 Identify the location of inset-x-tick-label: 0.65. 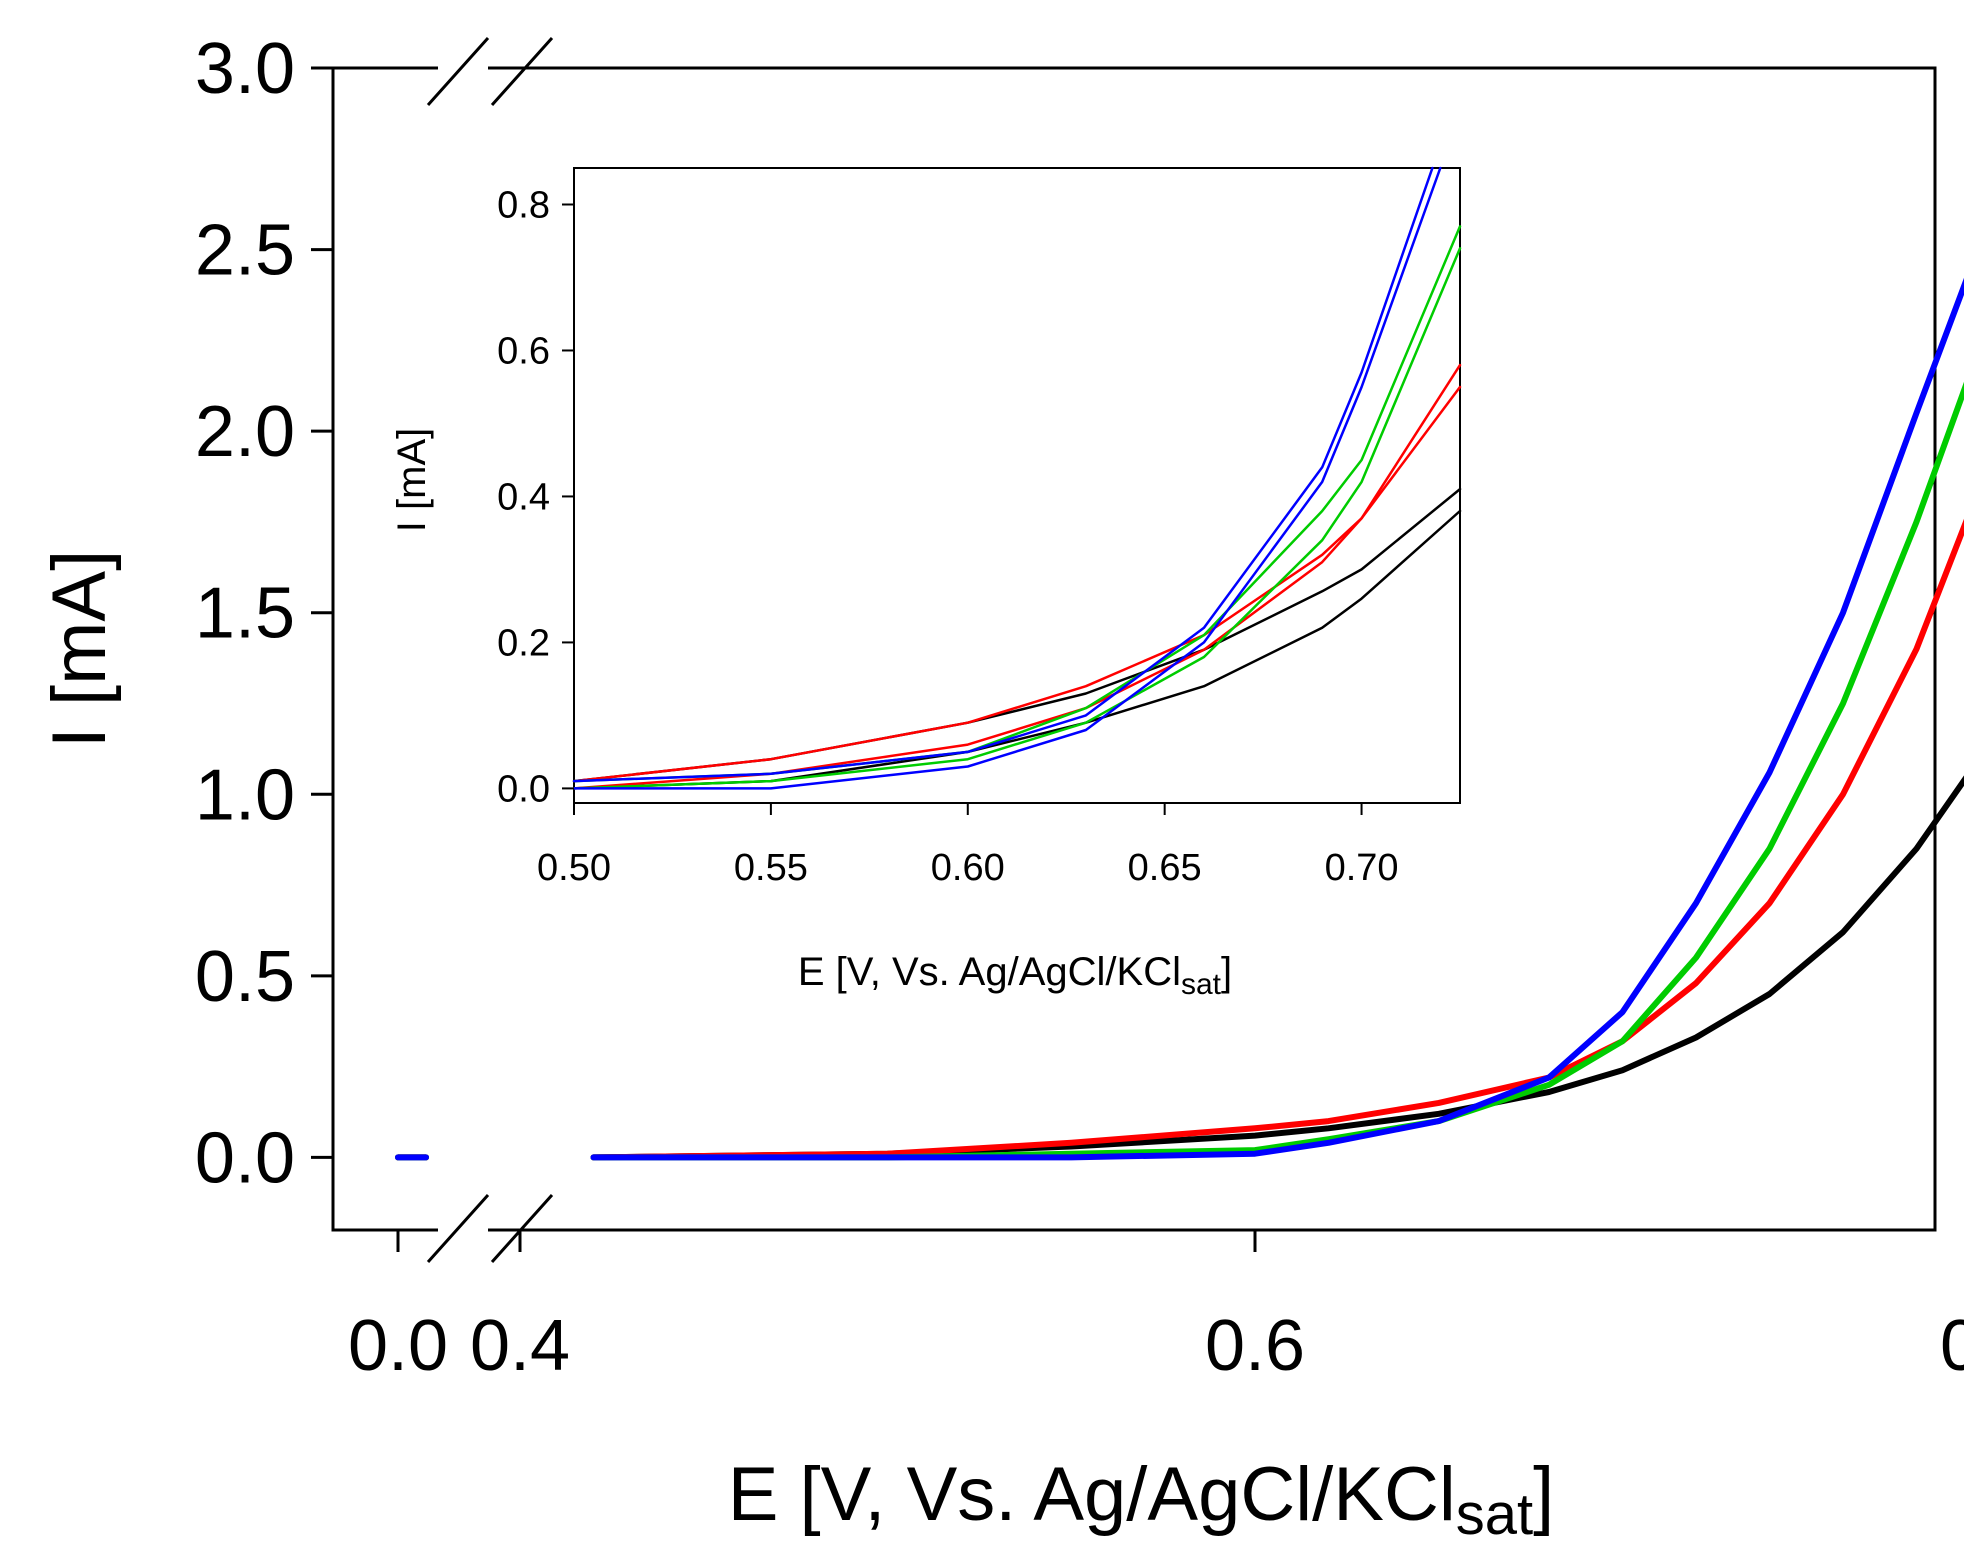
(1165, 868).